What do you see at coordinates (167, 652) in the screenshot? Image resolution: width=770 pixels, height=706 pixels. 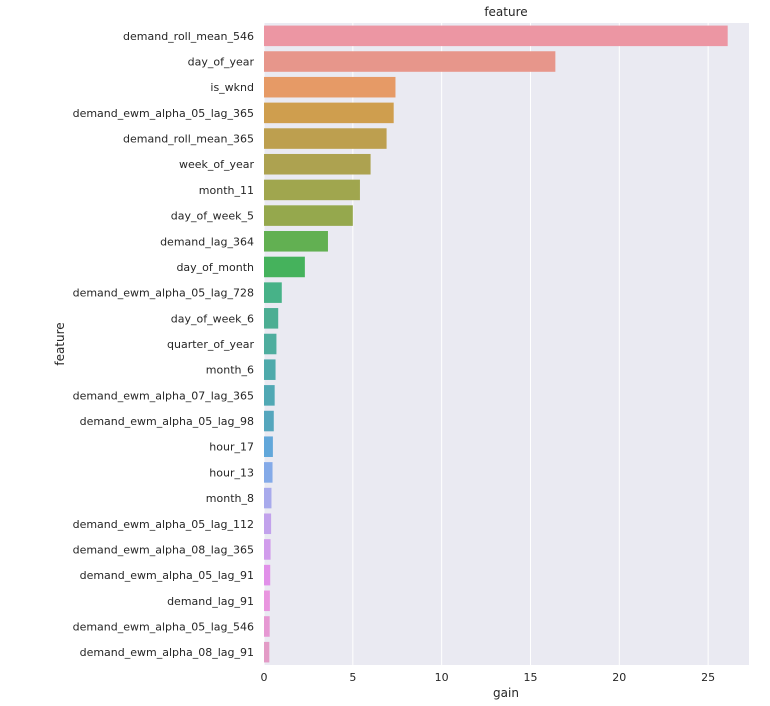 I see `y-tick-label: demand_ewm_alpha_08_lag_91` at bounding box center [167, 652].